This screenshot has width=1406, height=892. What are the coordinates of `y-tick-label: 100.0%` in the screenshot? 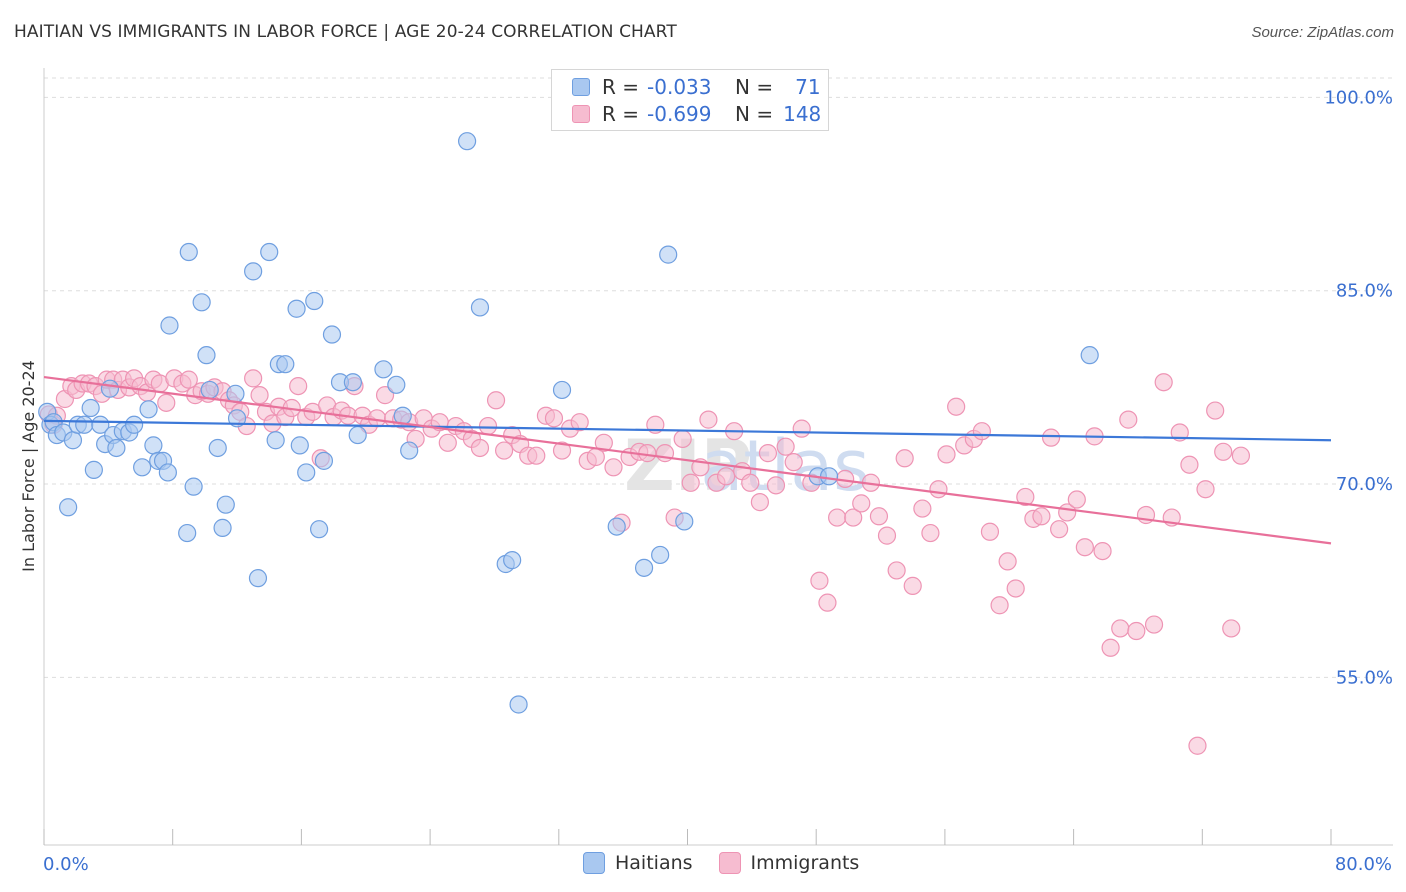 It's located at (1358, 97).